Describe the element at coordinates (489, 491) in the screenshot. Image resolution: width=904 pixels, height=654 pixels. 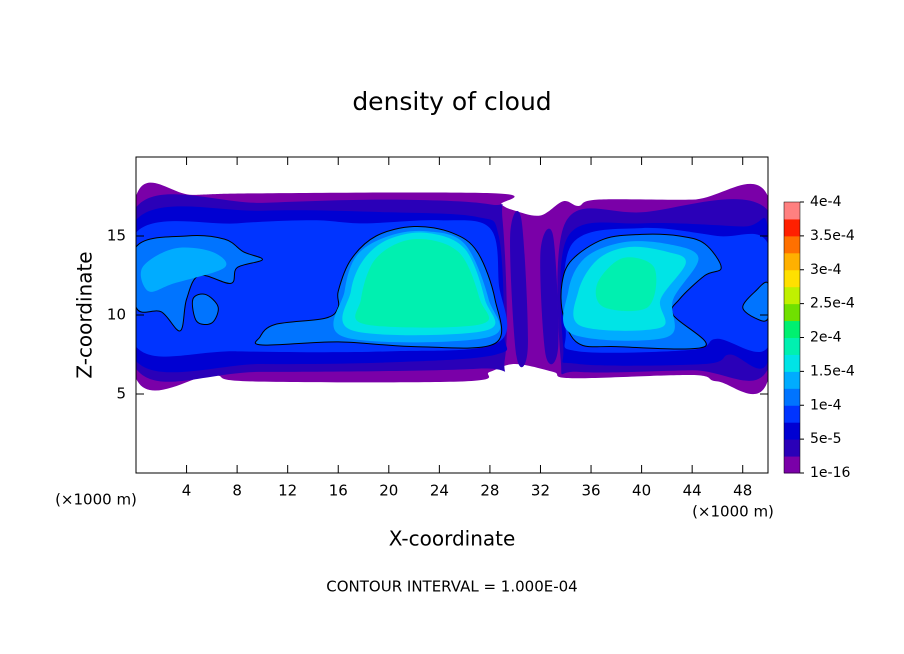
I see `x-tick-label: 28` at that location.